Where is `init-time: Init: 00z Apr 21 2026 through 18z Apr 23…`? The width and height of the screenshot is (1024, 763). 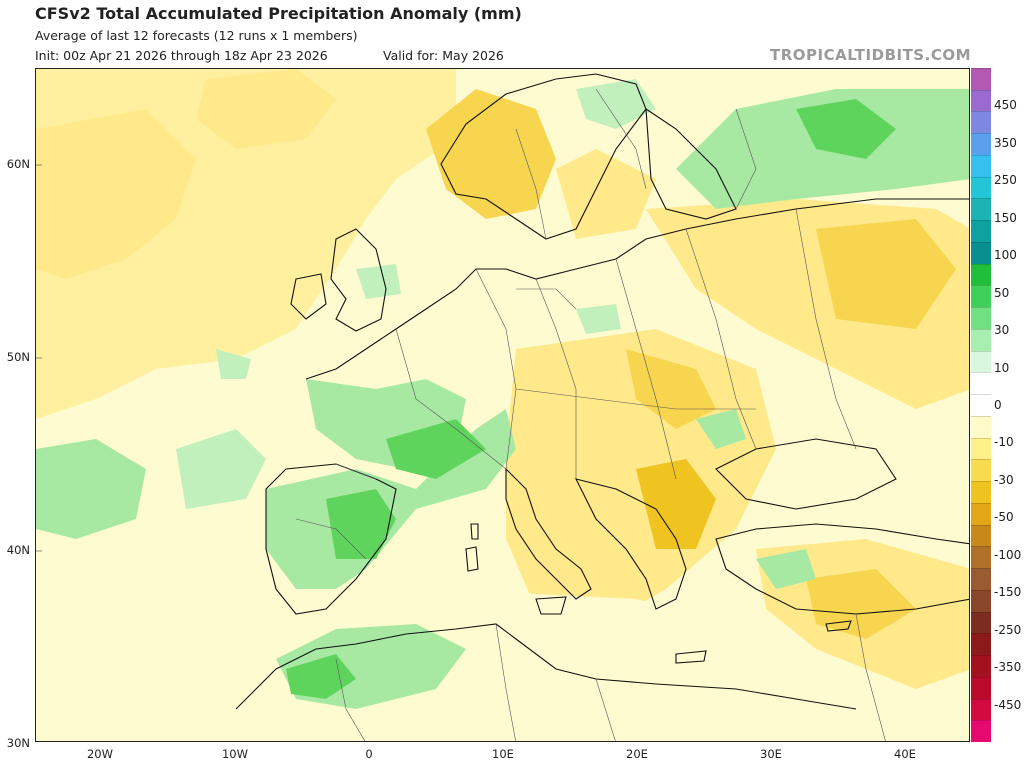 init-time: Init: 00z Apr 21 2026 through 18z Apr 23… is located at coordinates (181, 55).